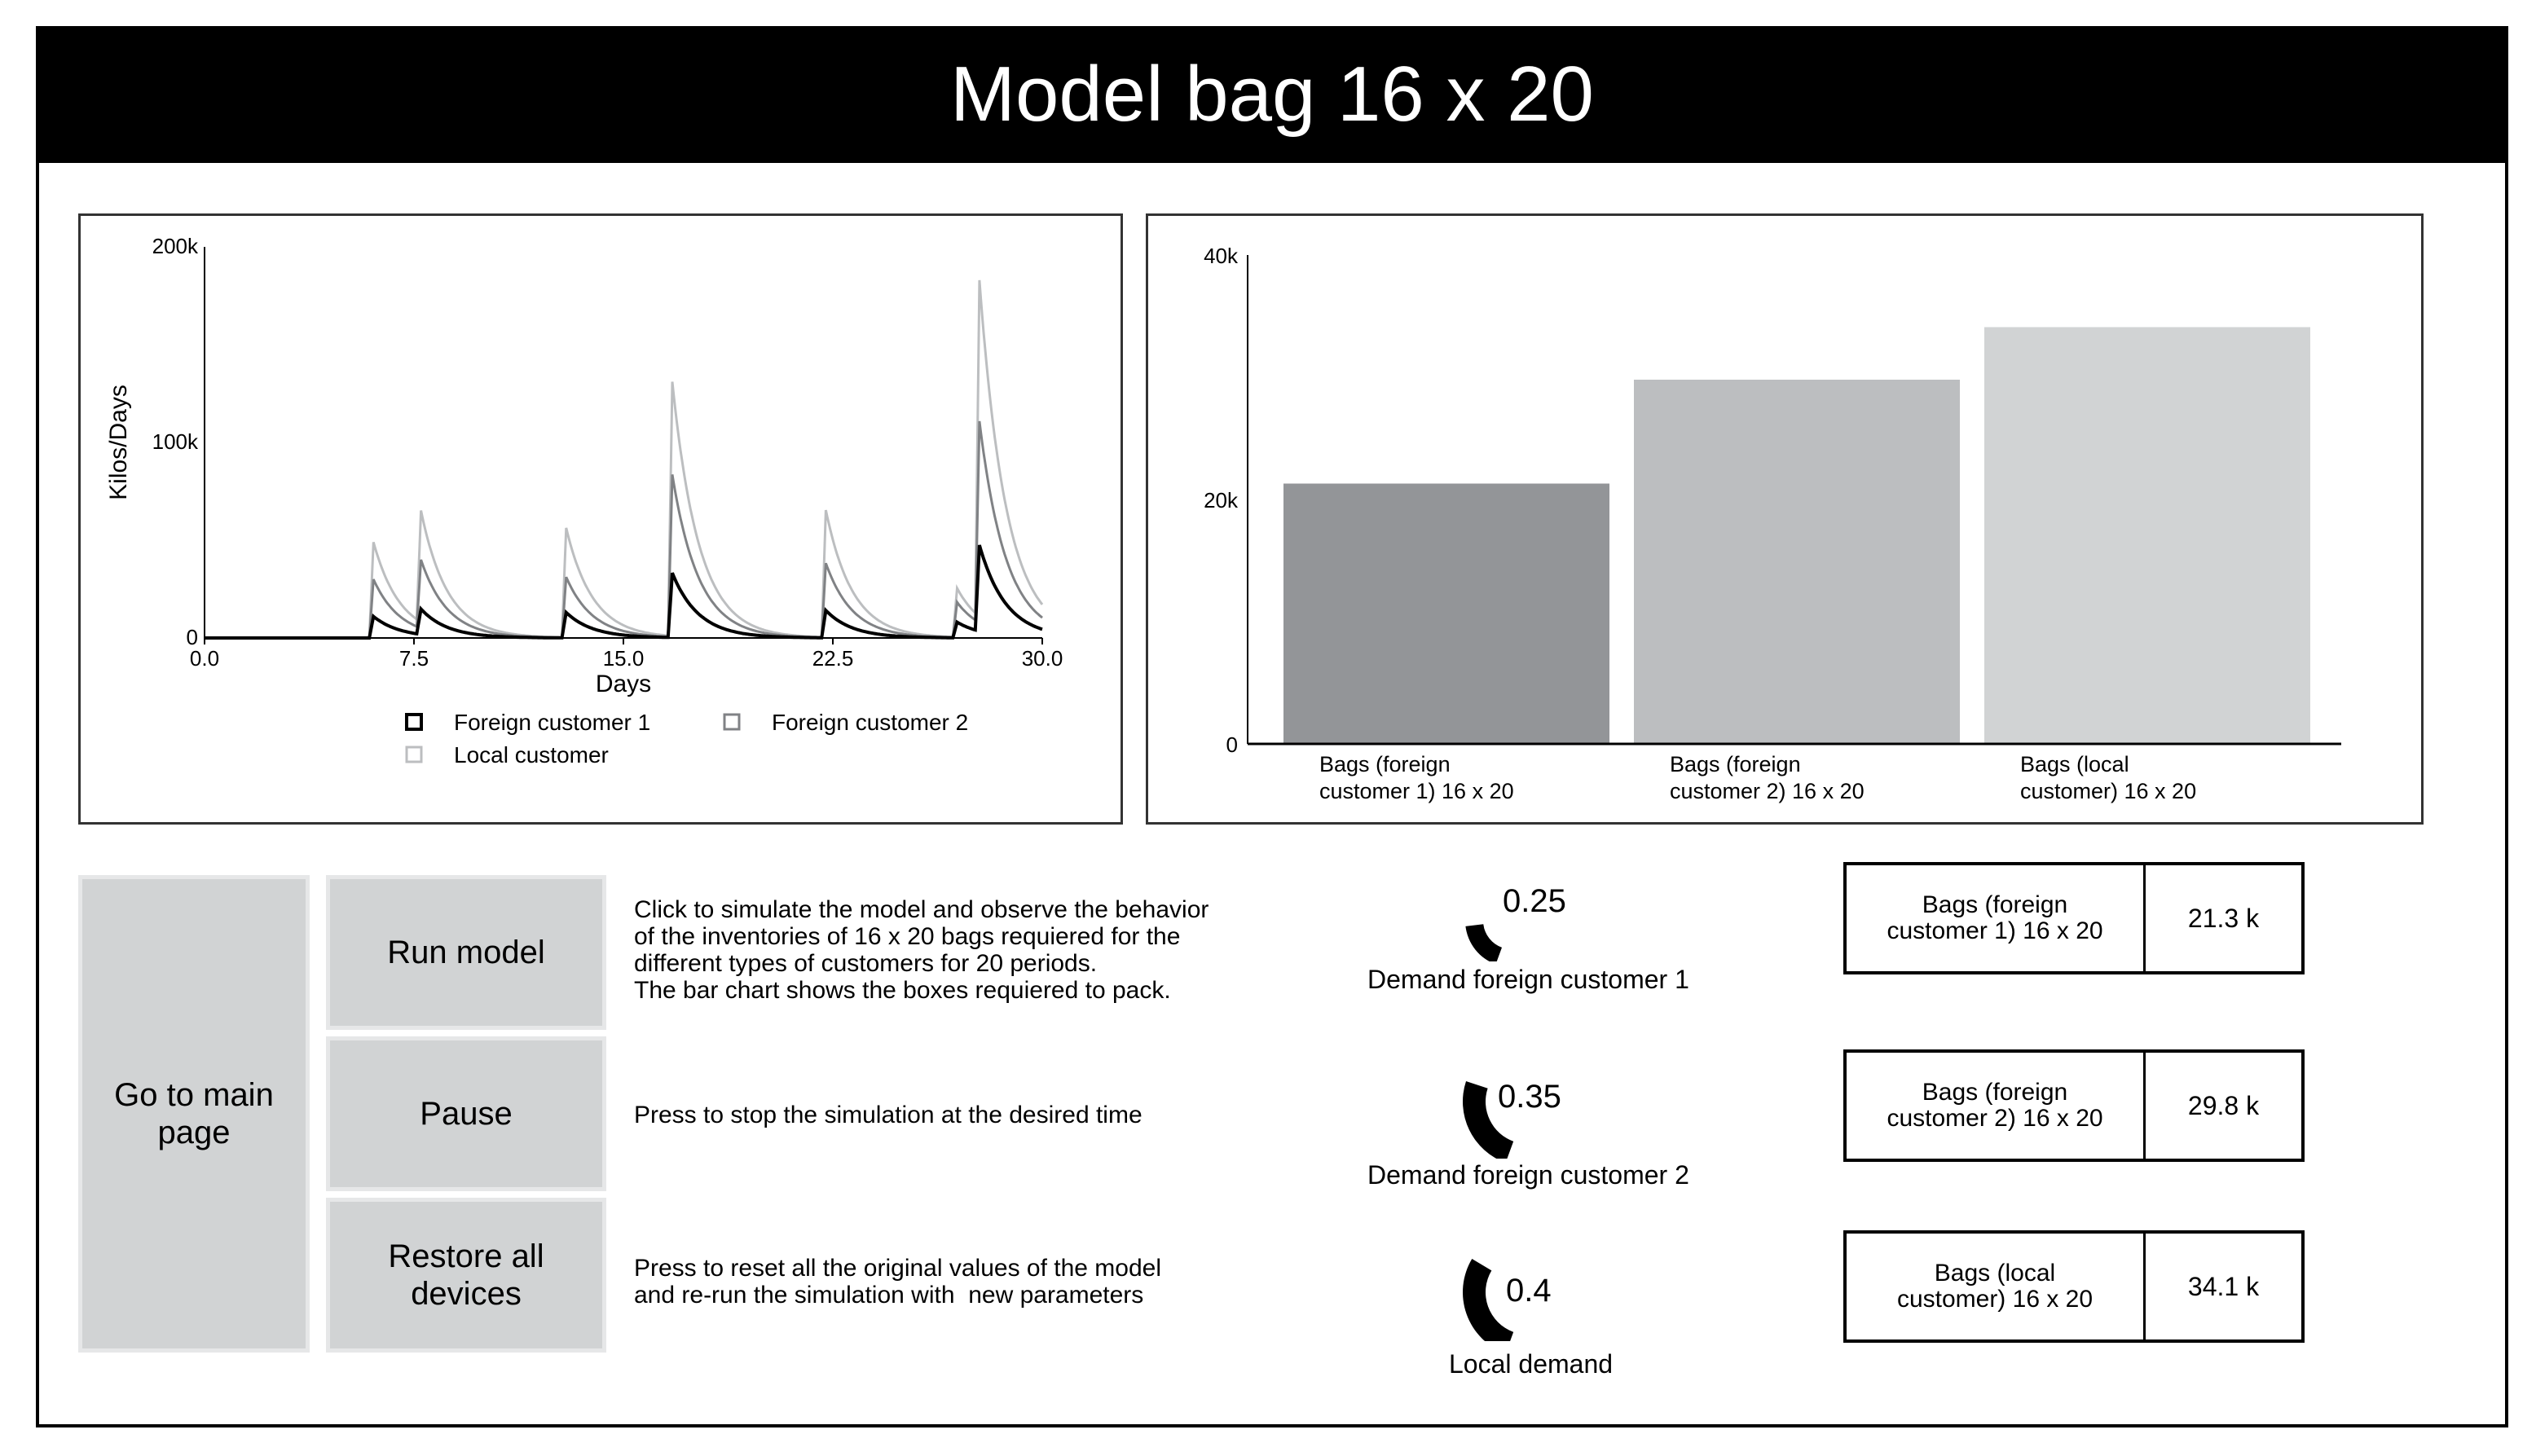 Image resolution: width=2536 pixels, height=1456 pixels. Describe the element at coordinates (118, 443) in the screenshot. I see `y-axis-label: Kilos/Days` at that location.